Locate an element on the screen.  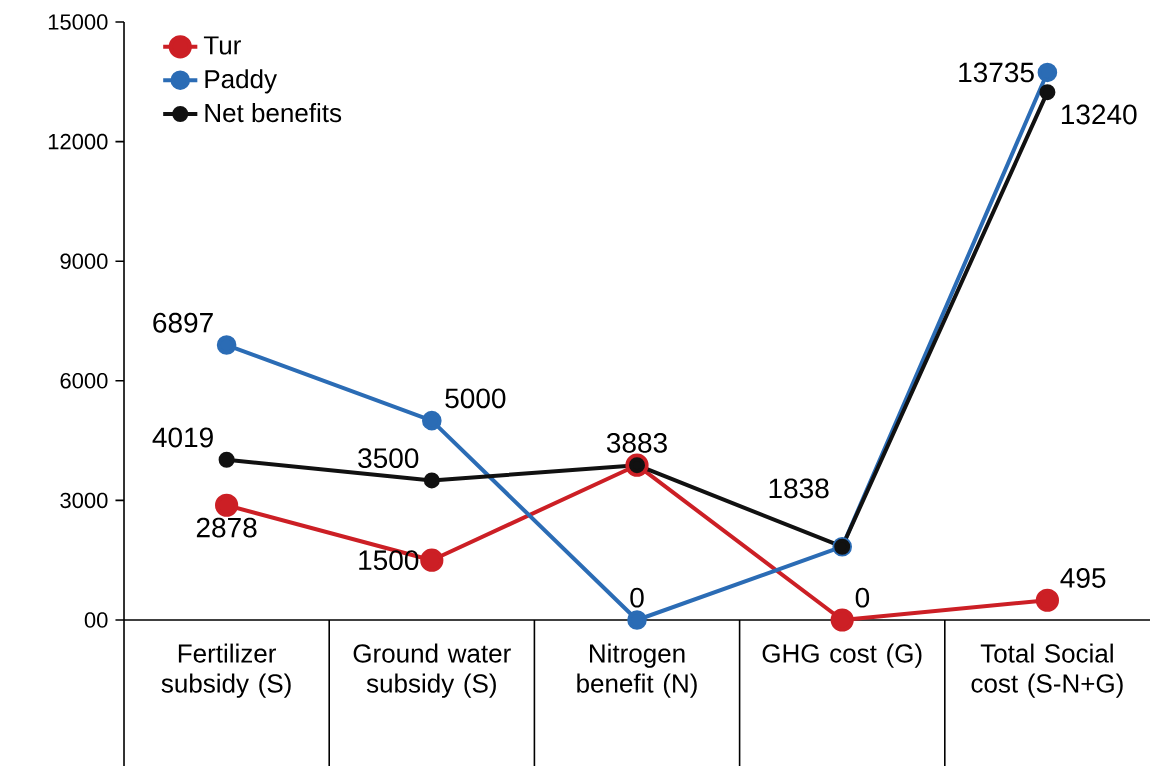
data-label: 13240 is located at coordinates (1099, 114).